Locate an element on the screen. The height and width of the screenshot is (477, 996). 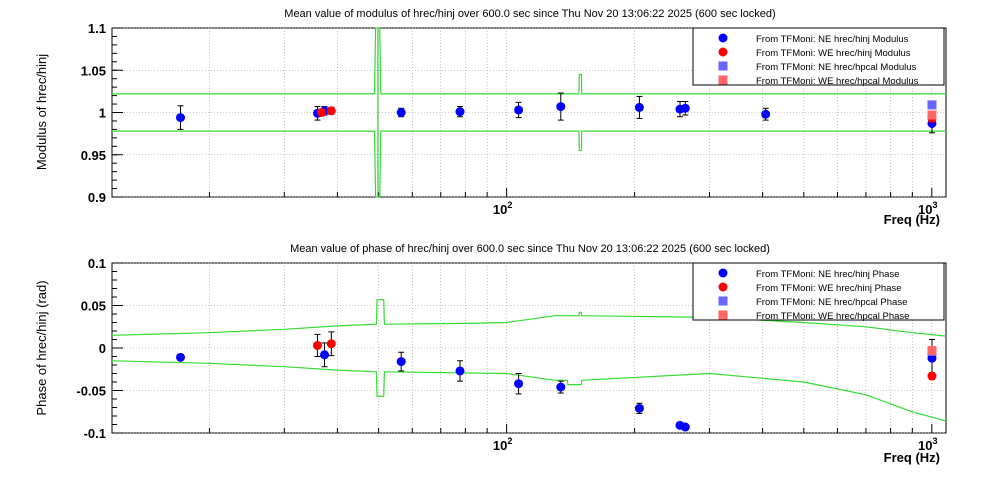
modulus-x-axis-label: Freq (Hz) is located at coordinates (912, 219).